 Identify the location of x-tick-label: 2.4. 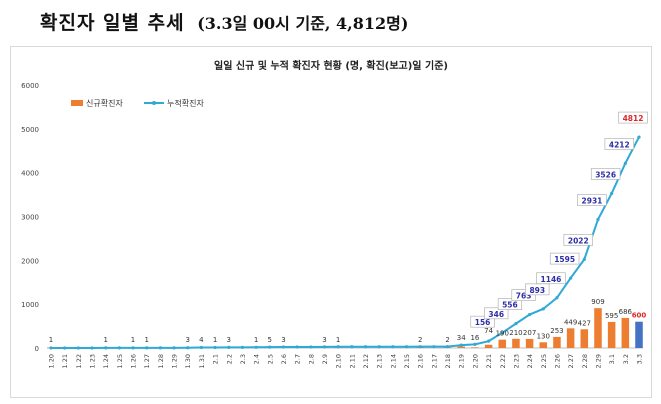
(257, 359).